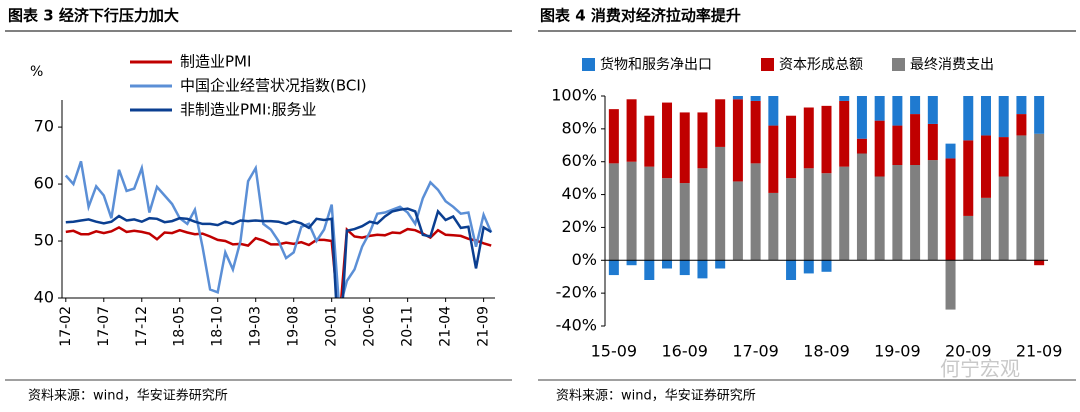  I want to click on legend-label: 中国企业经营状况指数(BCI), so click(273, 86).